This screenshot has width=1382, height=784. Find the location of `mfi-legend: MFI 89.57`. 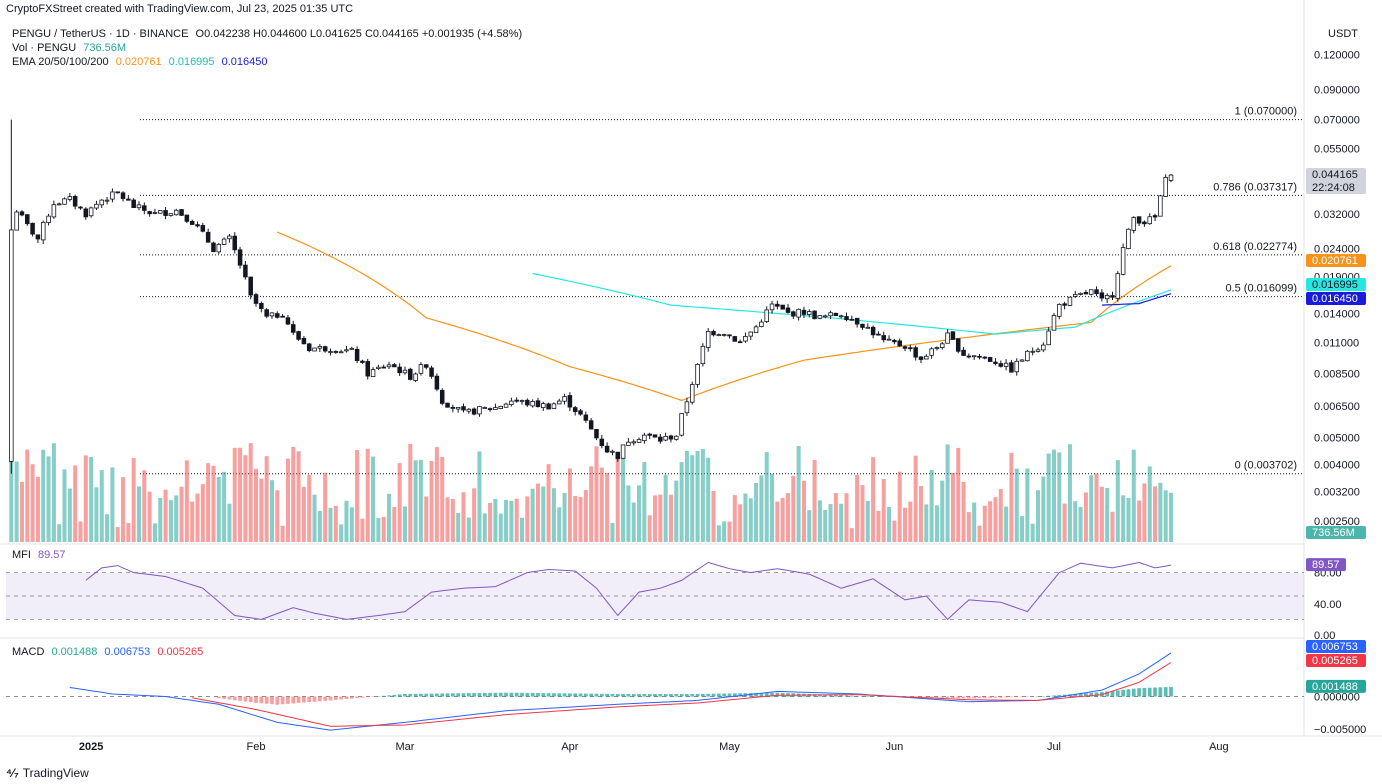

mfi-legend: MFI 89.57 is located at coordinates (41, 555).